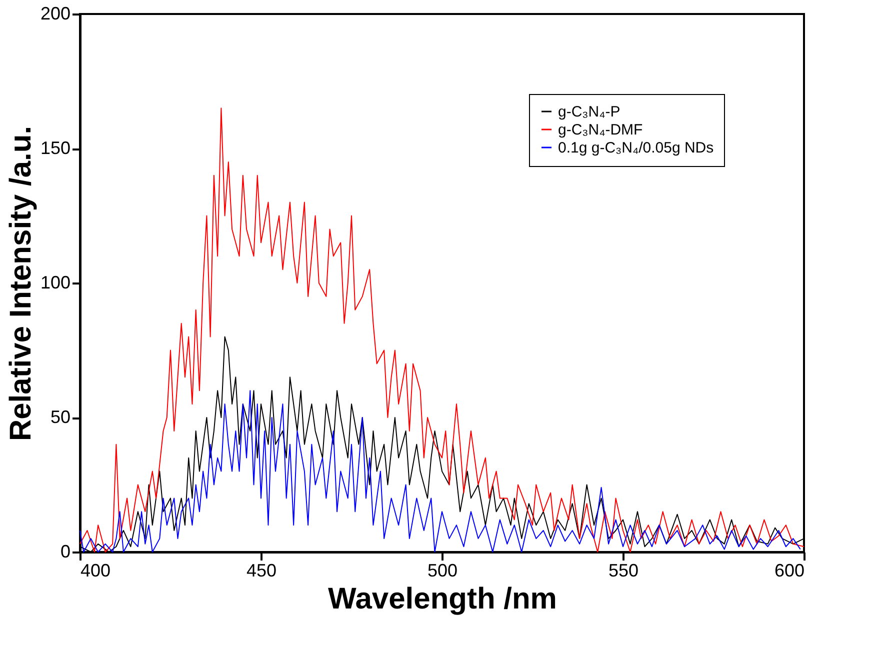  Describe the element at coordinates (60, 417) in the screenshot. I see `y-tick-label: 50` at that location.